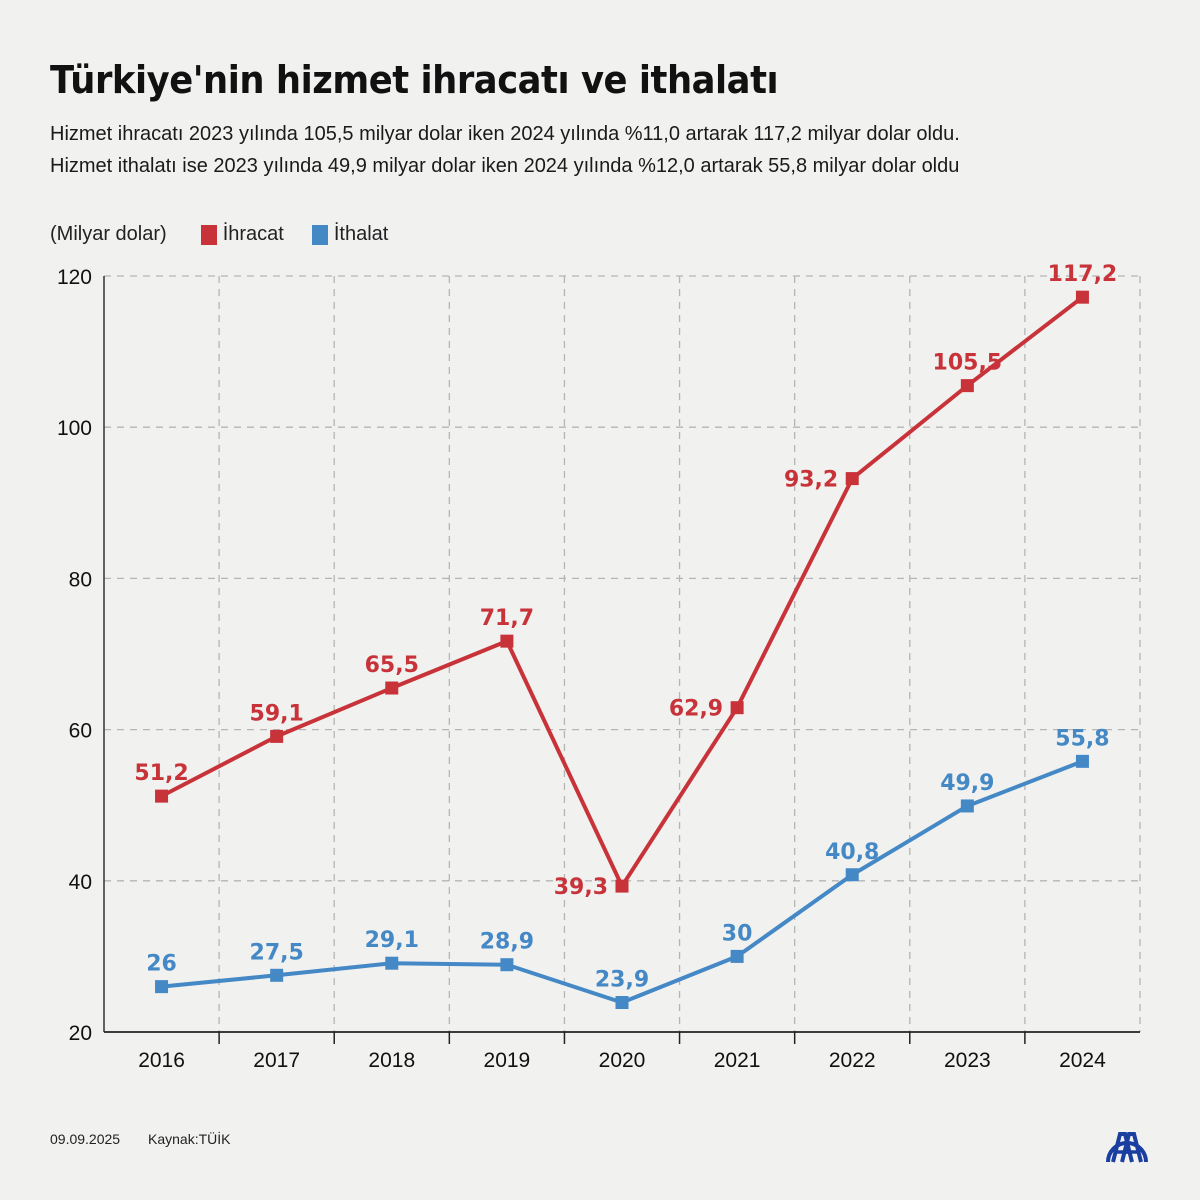  I want to click on x-tick-label: 2017, so click(276, 1060).